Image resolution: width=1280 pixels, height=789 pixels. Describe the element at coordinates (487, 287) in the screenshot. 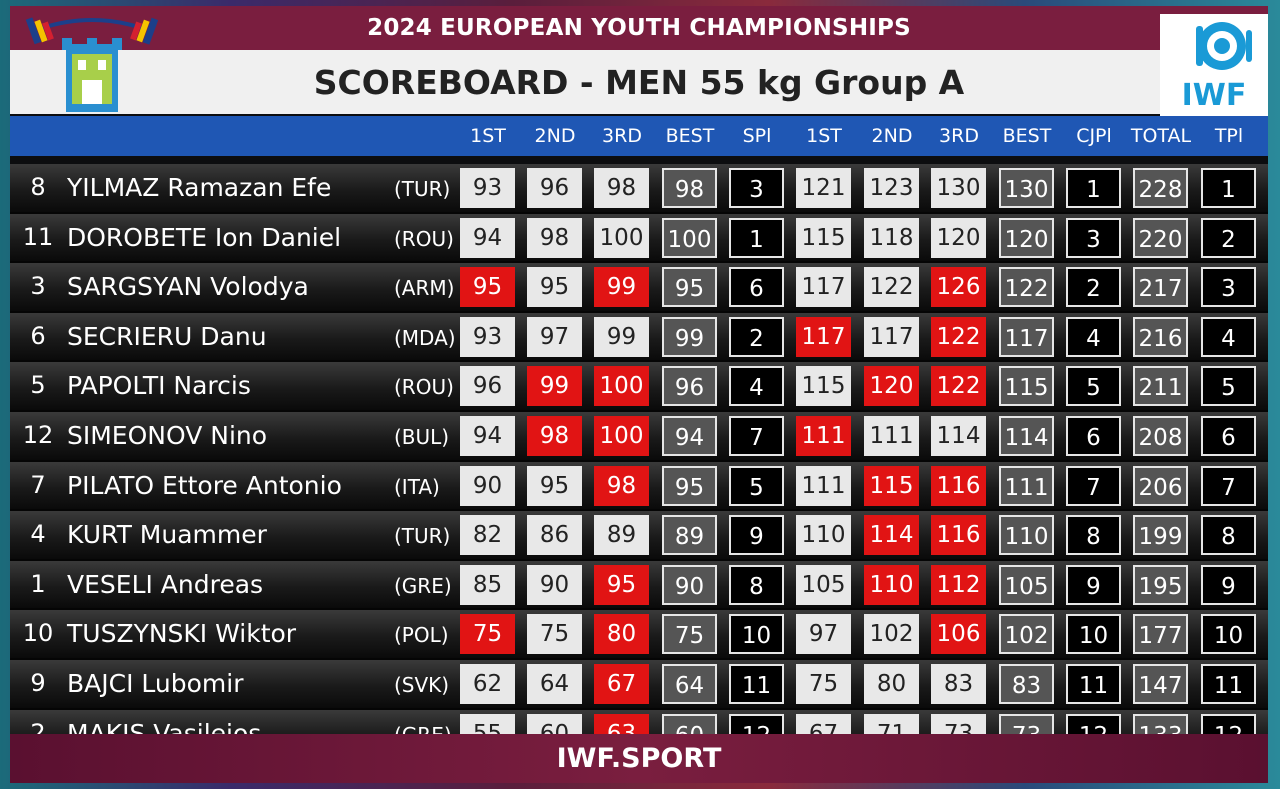

I see `snatch-attempt-1: 95` at that location.